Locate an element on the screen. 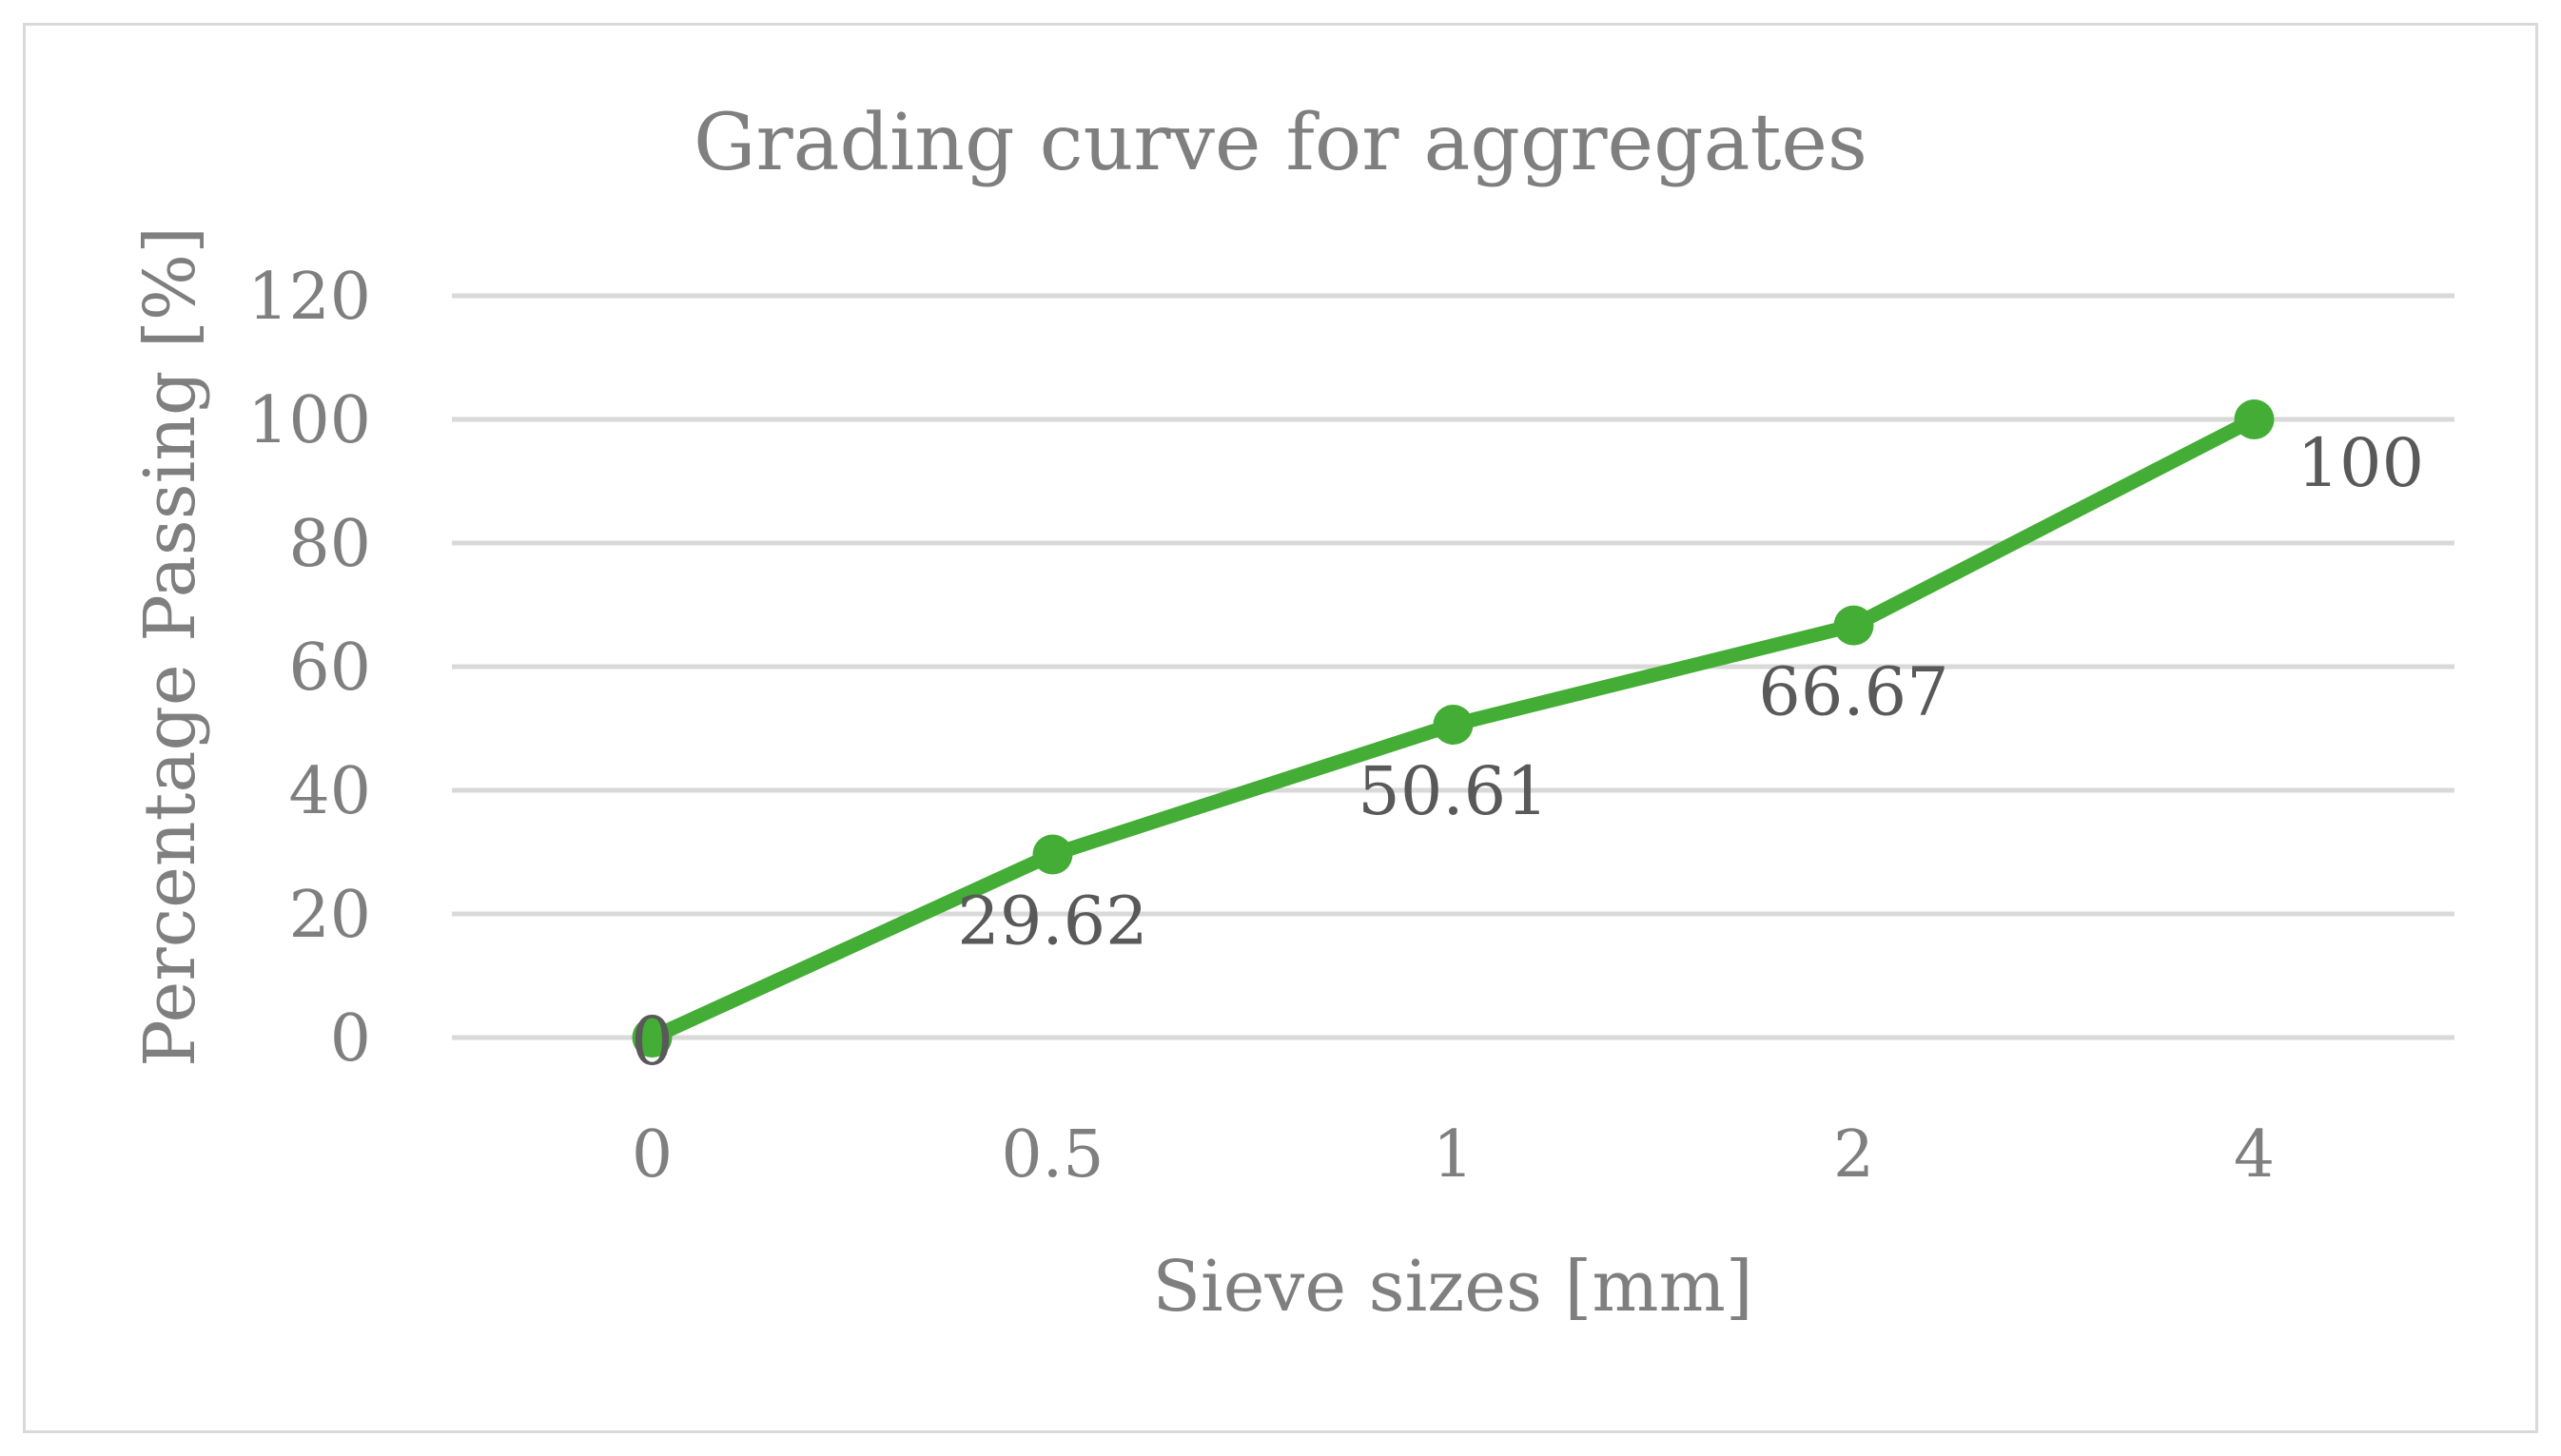  y-tick-label: 80 is located at coordinates (329, 544).